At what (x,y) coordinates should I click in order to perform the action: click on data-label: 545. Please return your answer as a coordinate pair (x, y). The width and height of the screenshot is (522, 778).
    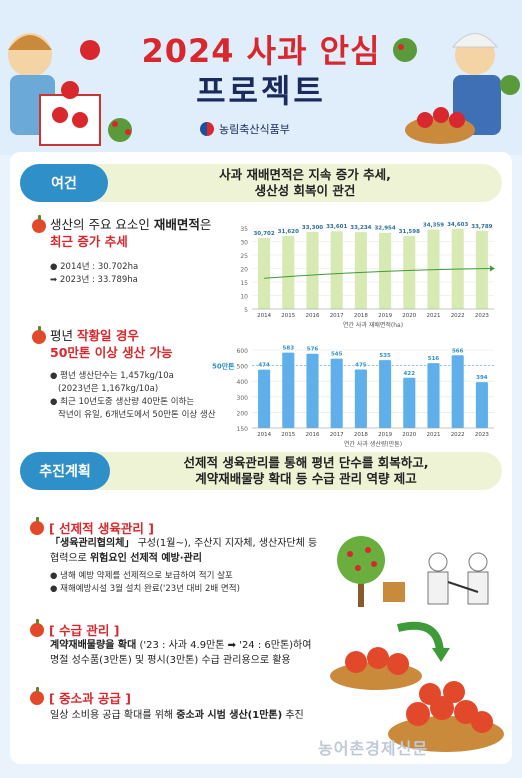
    Looking at the image, I should click on (337, 355).